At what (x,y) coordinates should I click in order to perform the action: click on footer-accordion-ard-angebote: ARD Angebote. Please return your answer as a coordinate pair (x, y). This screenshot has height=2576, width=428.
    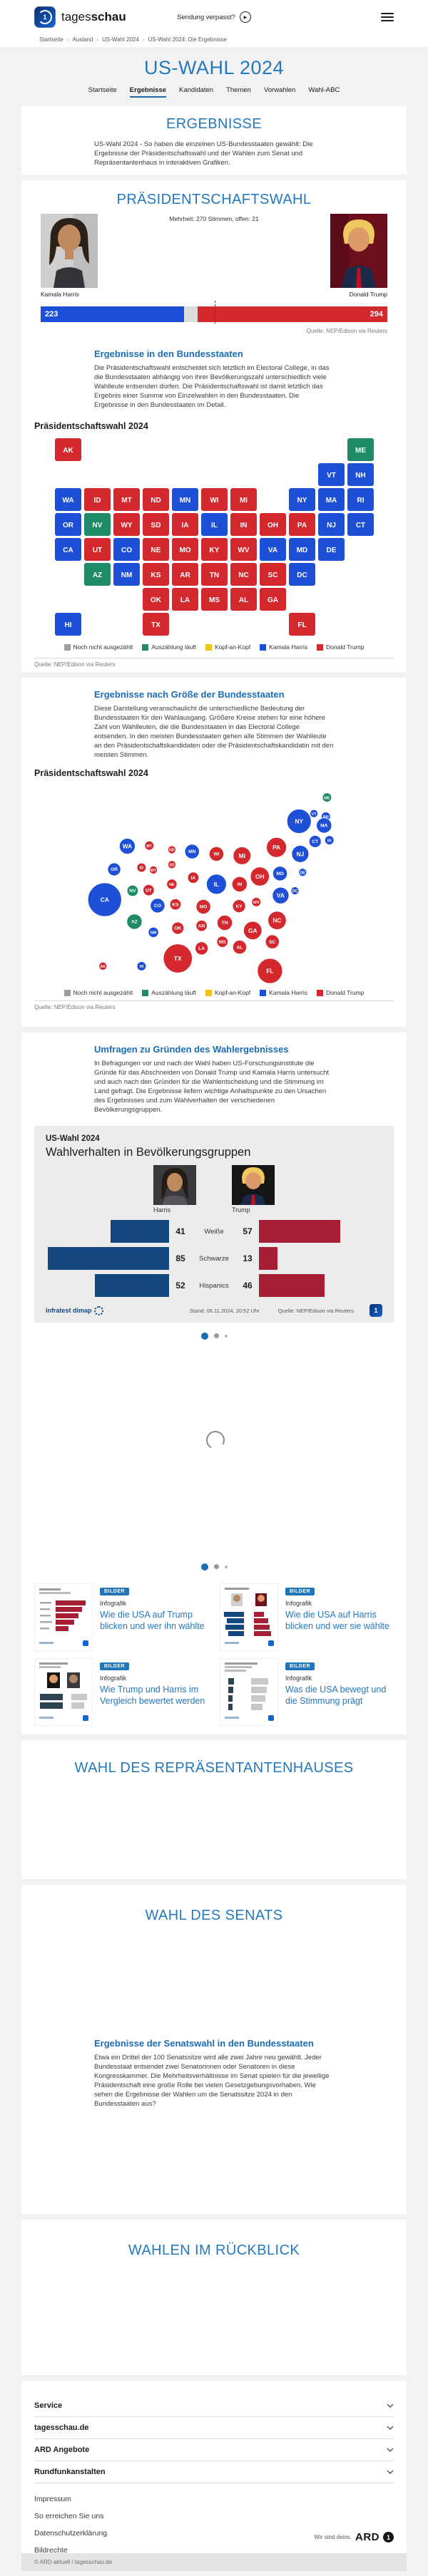
    Looking at the image, I should click on (214, 2450).